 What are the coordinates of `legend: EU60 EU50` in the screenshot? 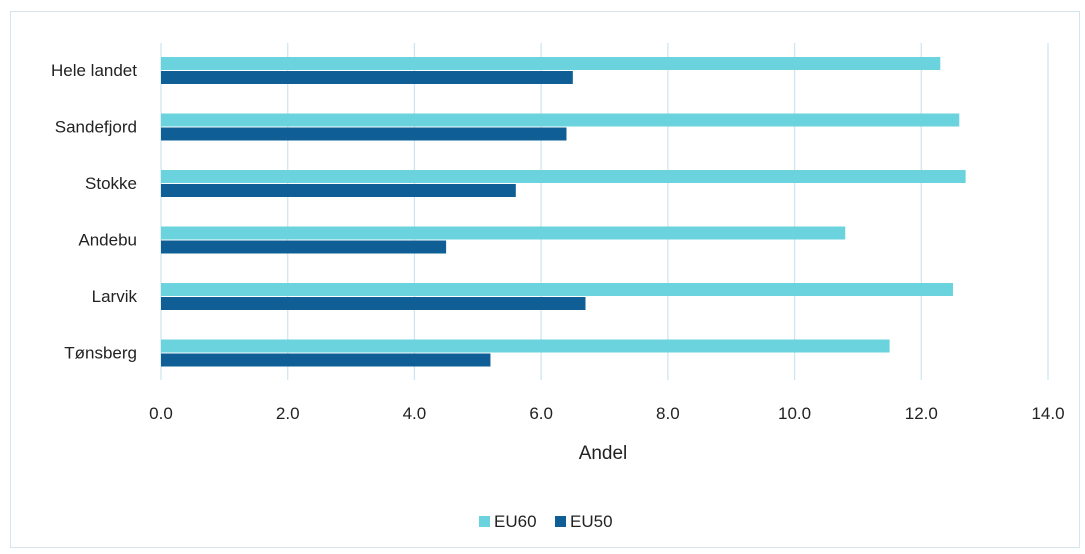 It's located at (546, 521).